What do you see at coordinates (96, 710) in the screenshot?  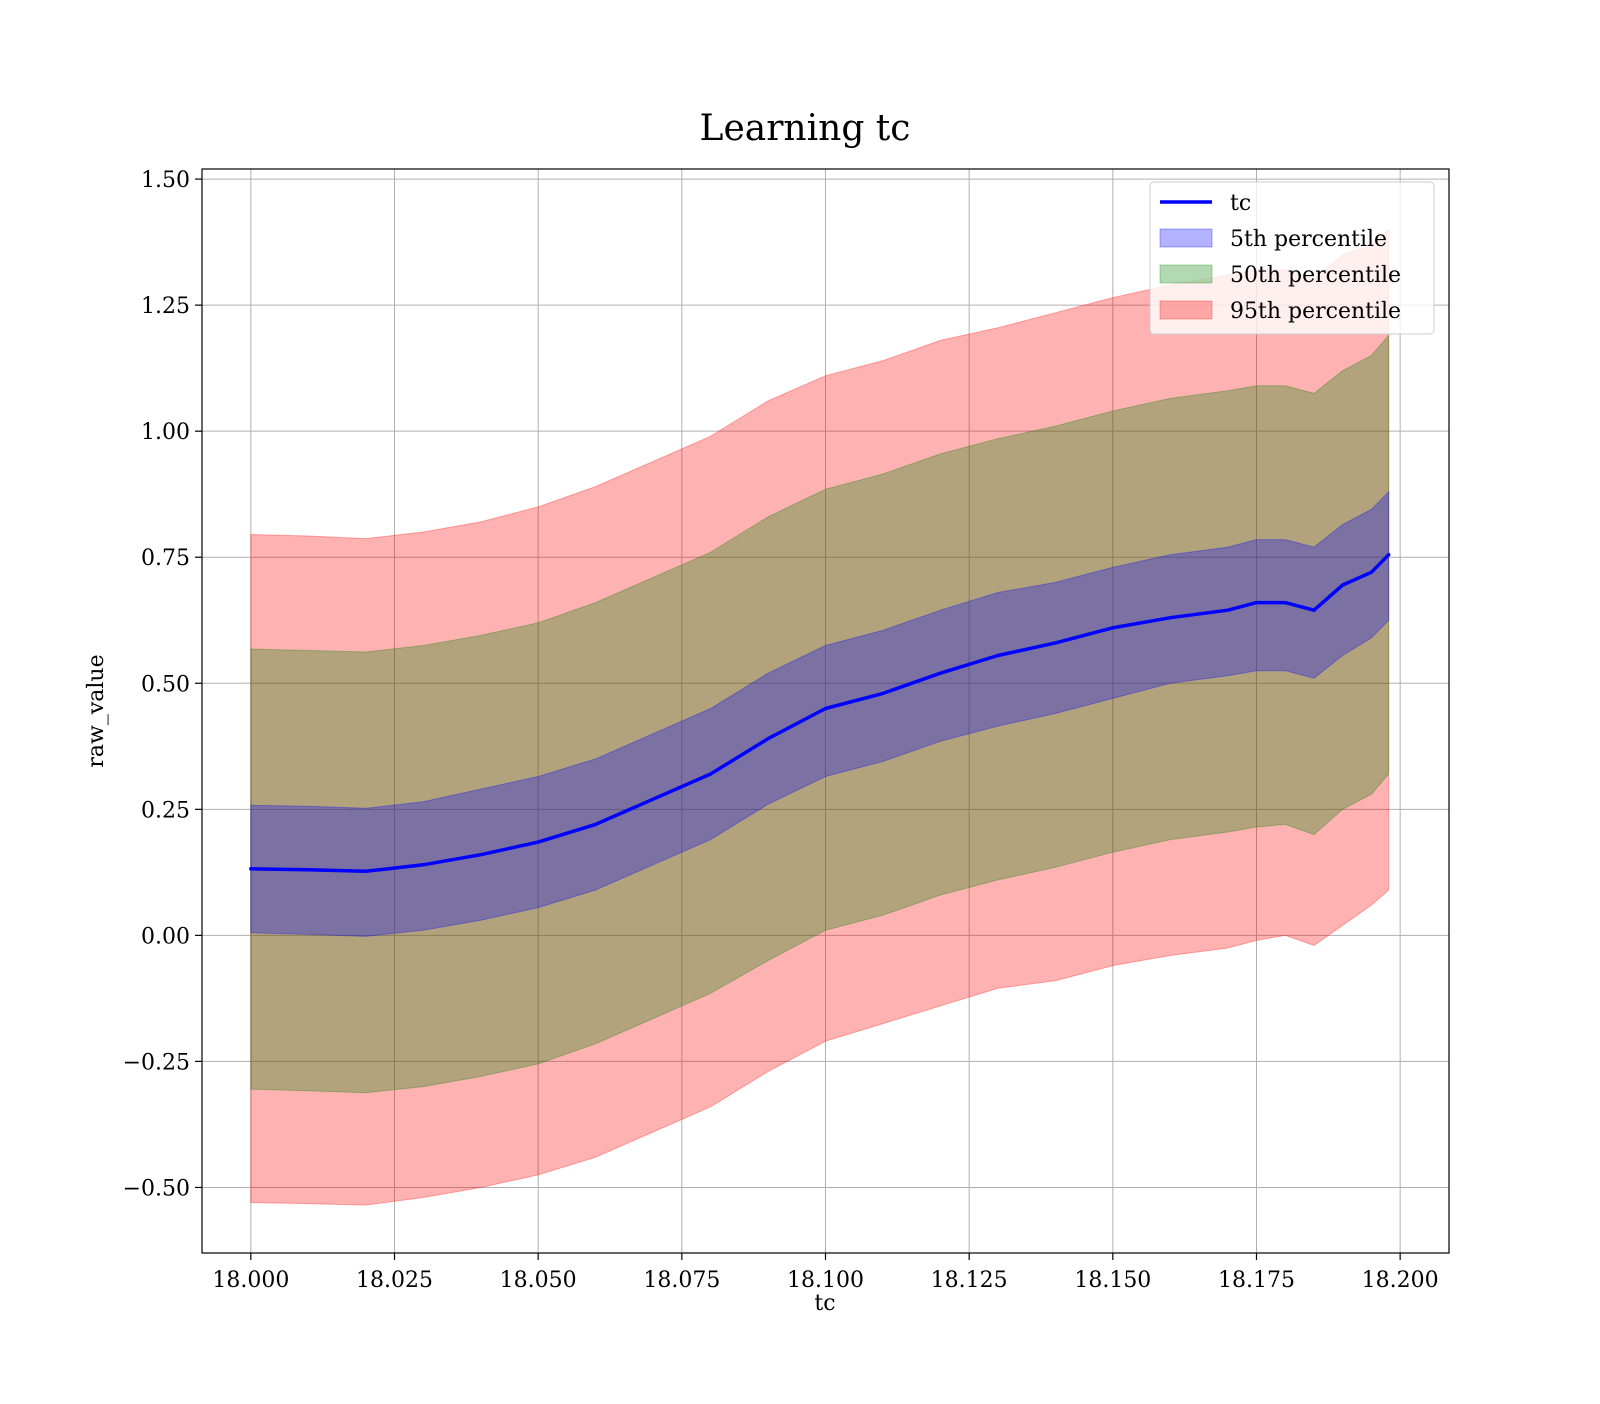 I see `y-axis-label: raw_value` at bounding box center [96, 710].